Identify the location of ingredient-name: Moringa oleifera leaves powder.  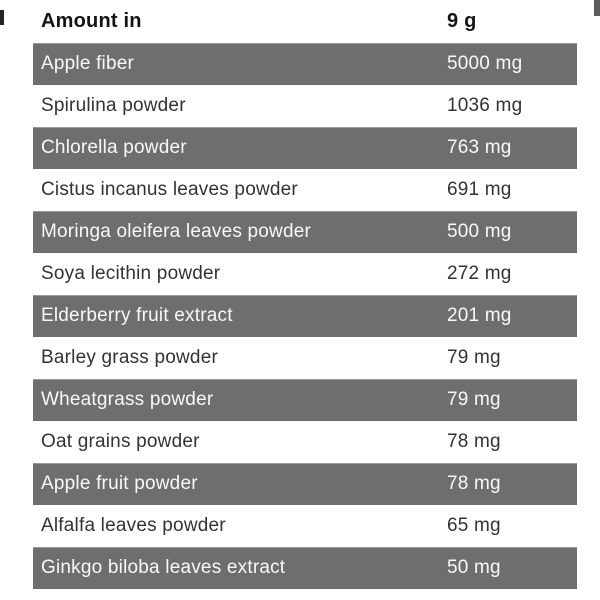
(176, 231).